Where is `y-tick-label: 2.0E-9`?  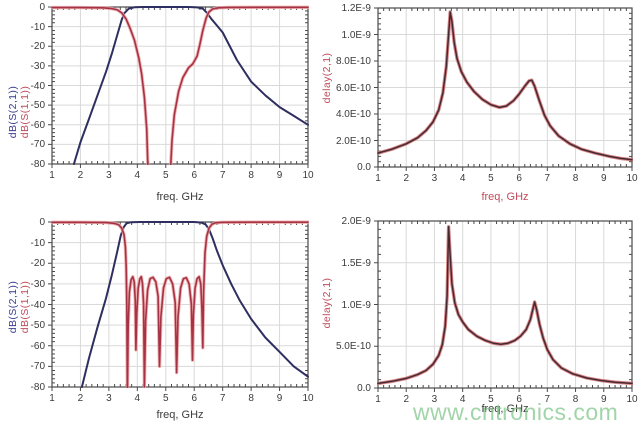
y-tick-label: 2.0E-9 is located at coordinates (356, 221).